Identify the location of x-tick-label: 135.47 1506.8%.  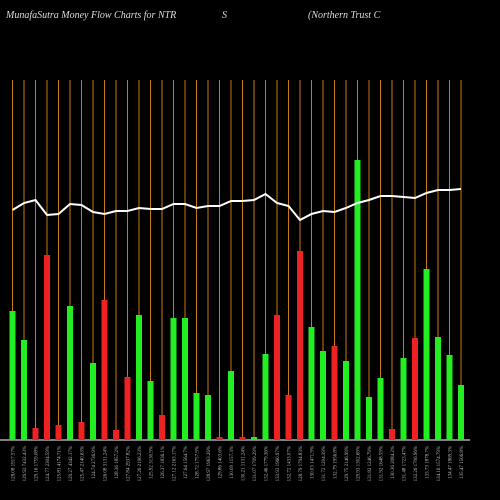
(462, 462).